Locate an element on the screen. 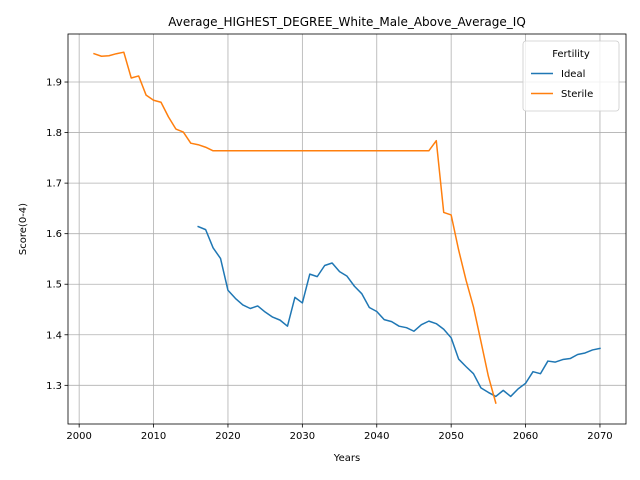  y-tick-label: 1.6 is located at coordinates (54, 234).